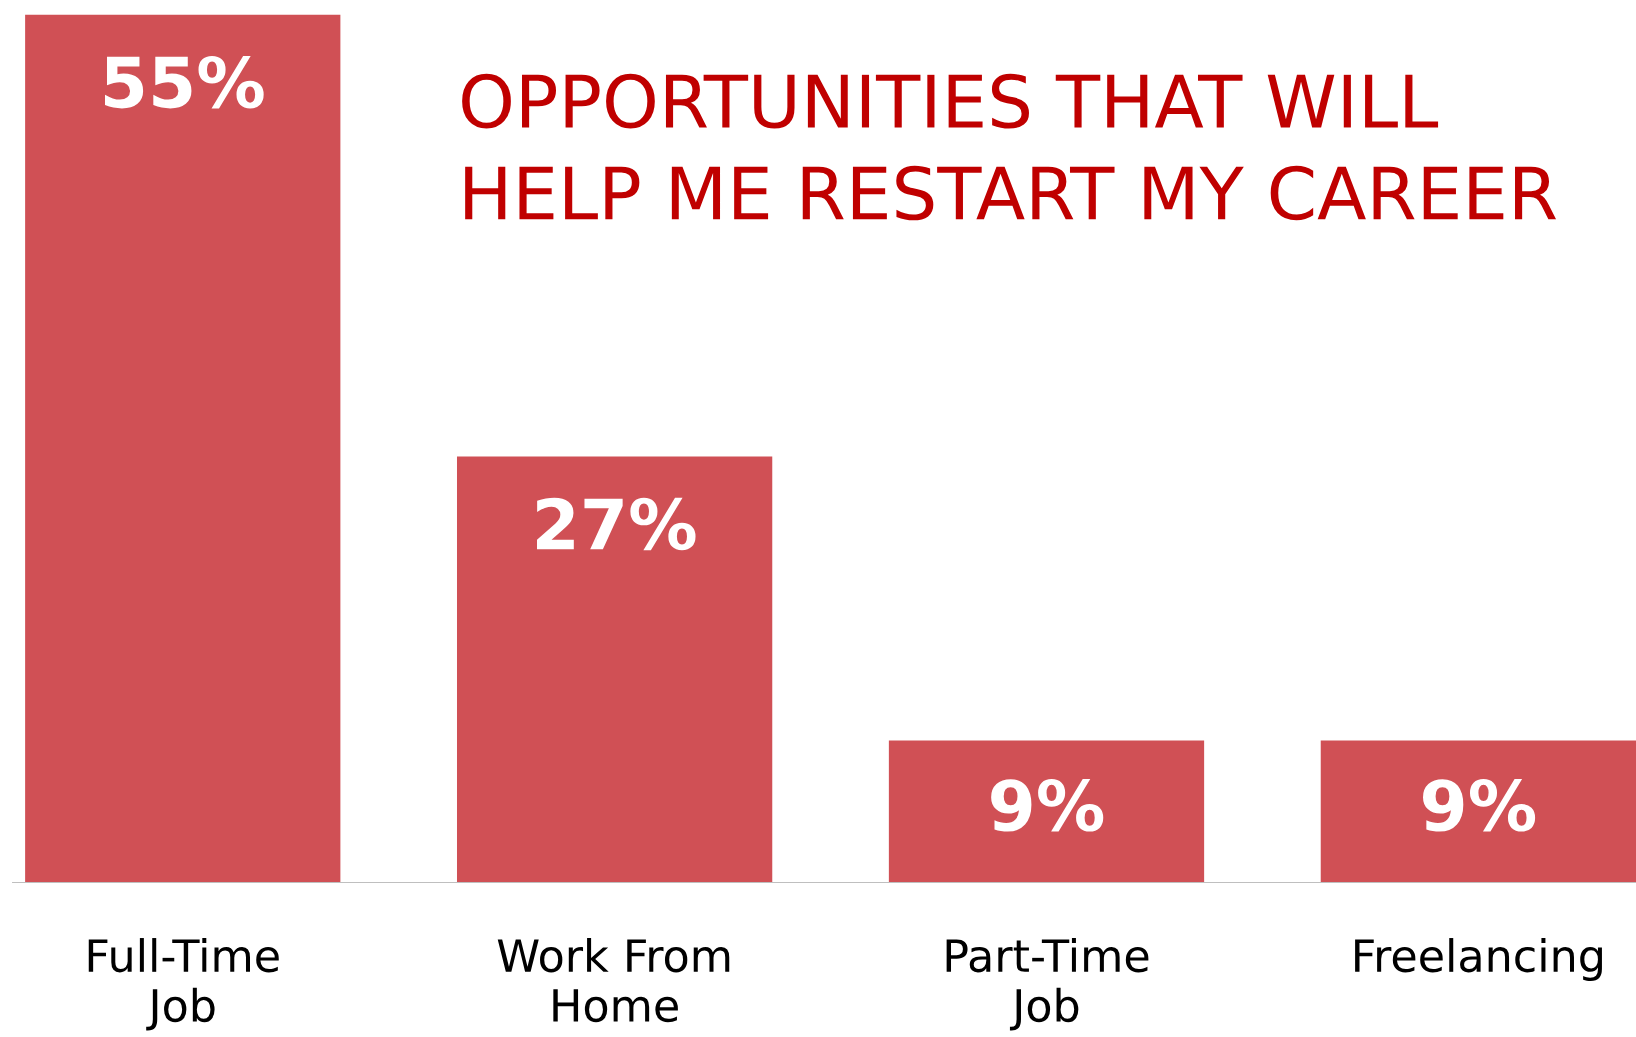 The height and width of the screenshot is (1037, 1636). I want to click on data-label: 27%, so click(616, 524).